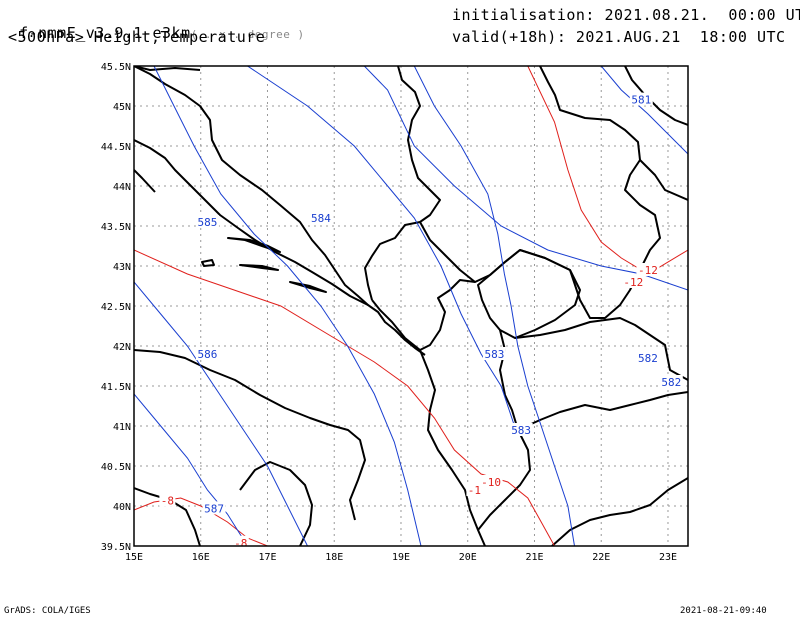 This screenshot has height=618, width=800. Describe the element at coordinates (145, 181) in the screenshot. I see `istria` at that location.